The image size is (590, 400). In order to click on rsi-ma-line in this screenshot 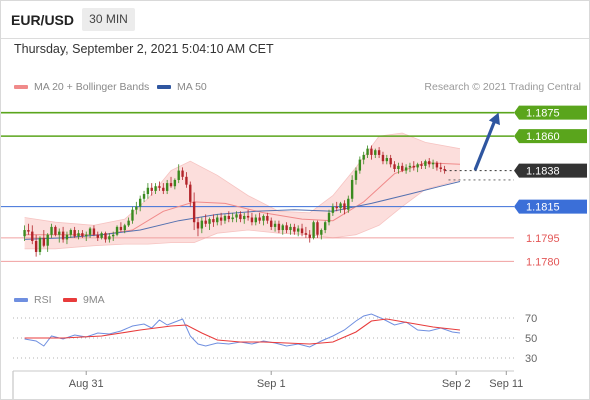, I will do `click(242, 331)`.